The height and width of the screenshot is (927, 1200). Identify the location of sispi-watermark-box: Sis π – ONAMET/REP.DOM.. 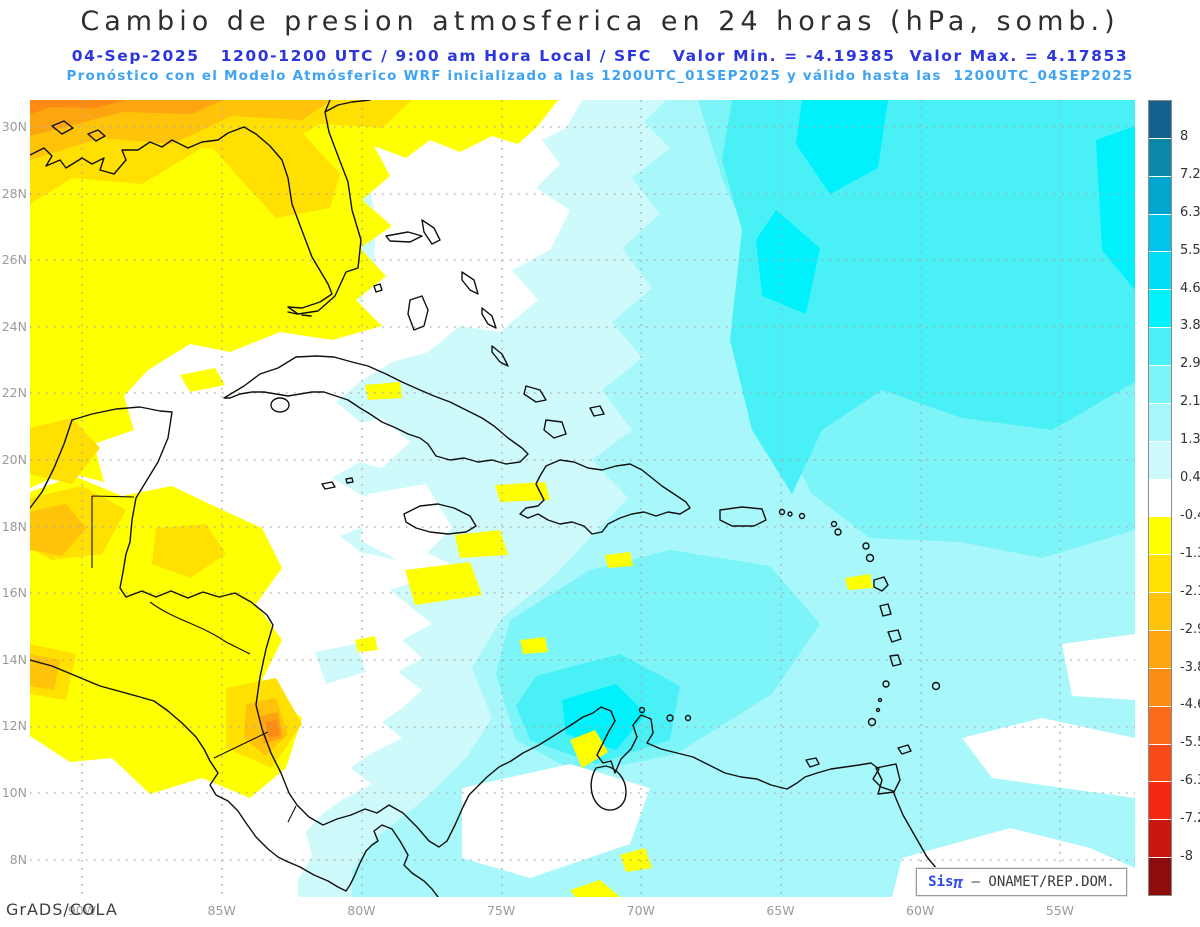
(1021, 882).